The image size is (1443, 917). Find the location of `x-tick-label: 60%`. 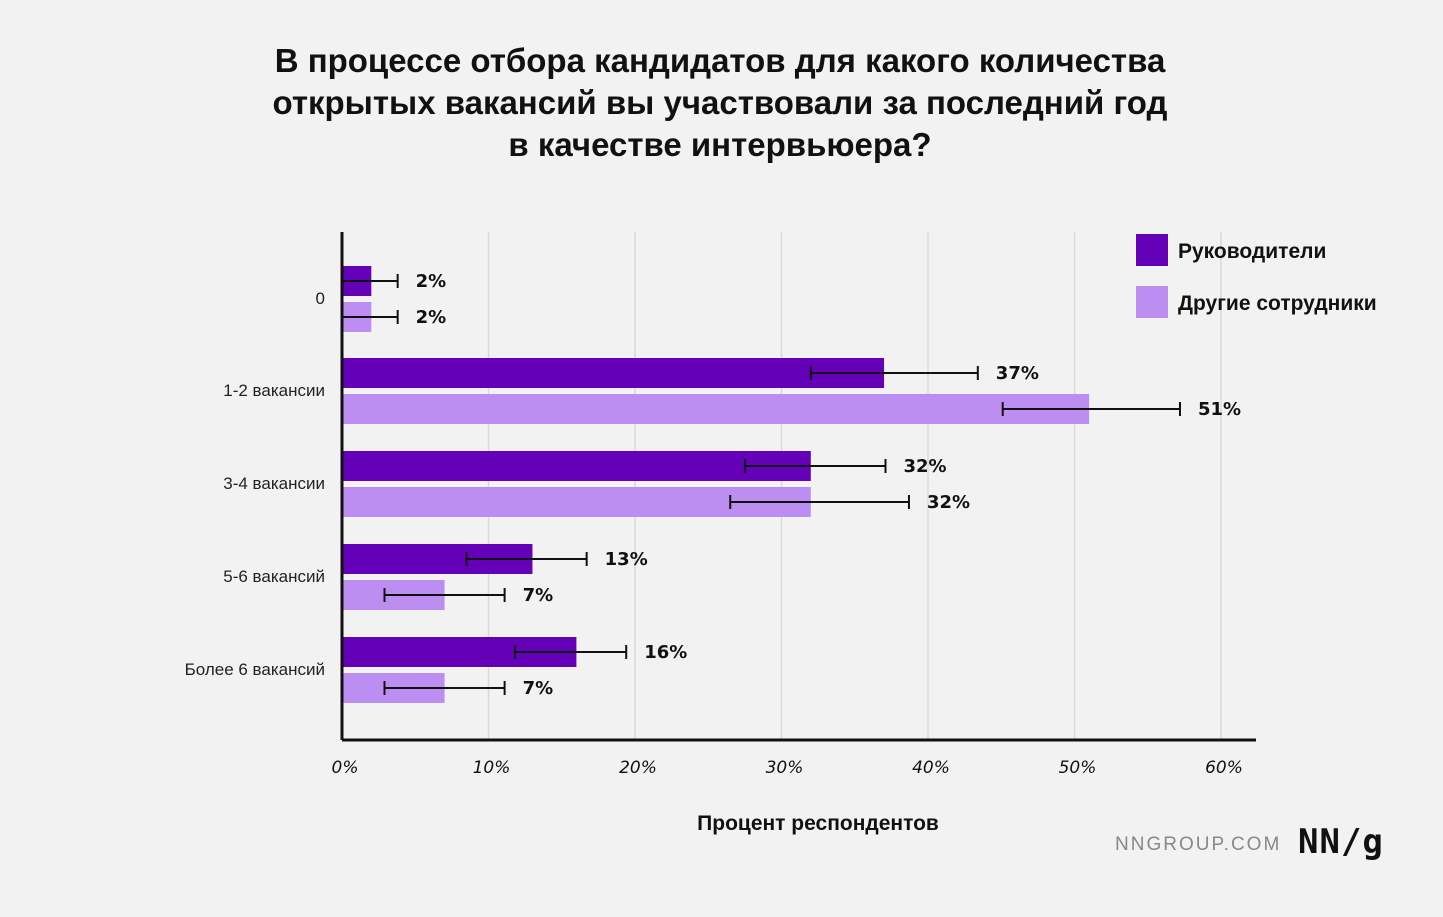

x-tick-label: 60% is located at coordinates (1224, 768).